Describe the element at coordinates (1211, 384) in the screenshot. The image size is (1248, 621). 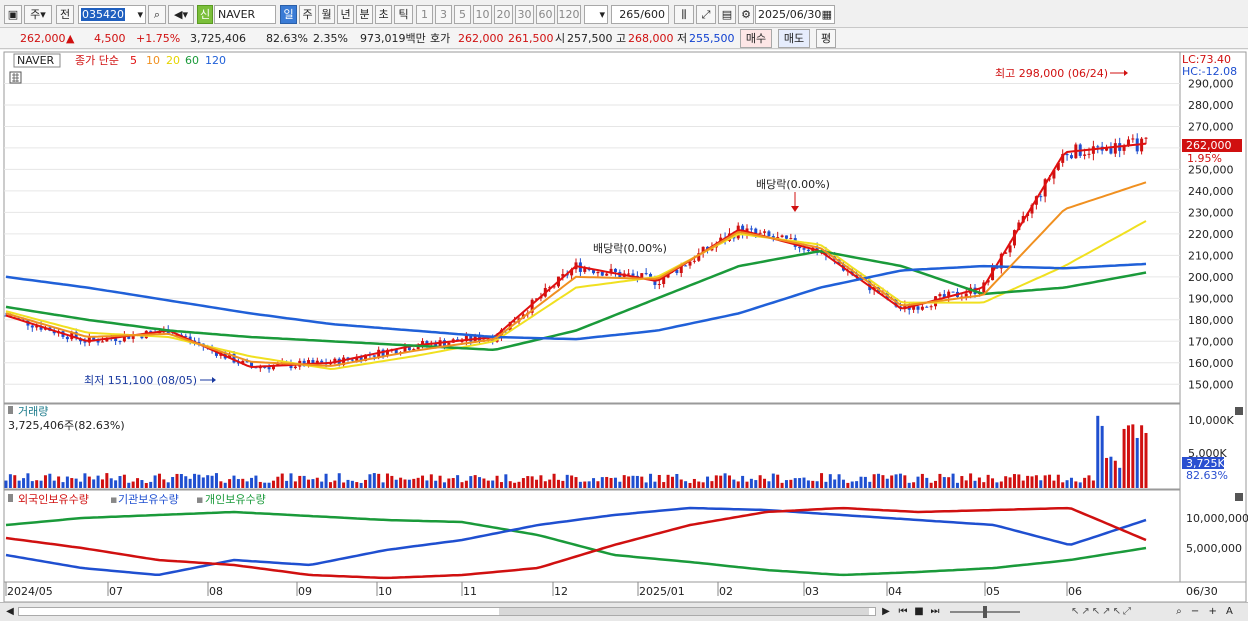
I see `price-tick-label: 150,000` at that location.